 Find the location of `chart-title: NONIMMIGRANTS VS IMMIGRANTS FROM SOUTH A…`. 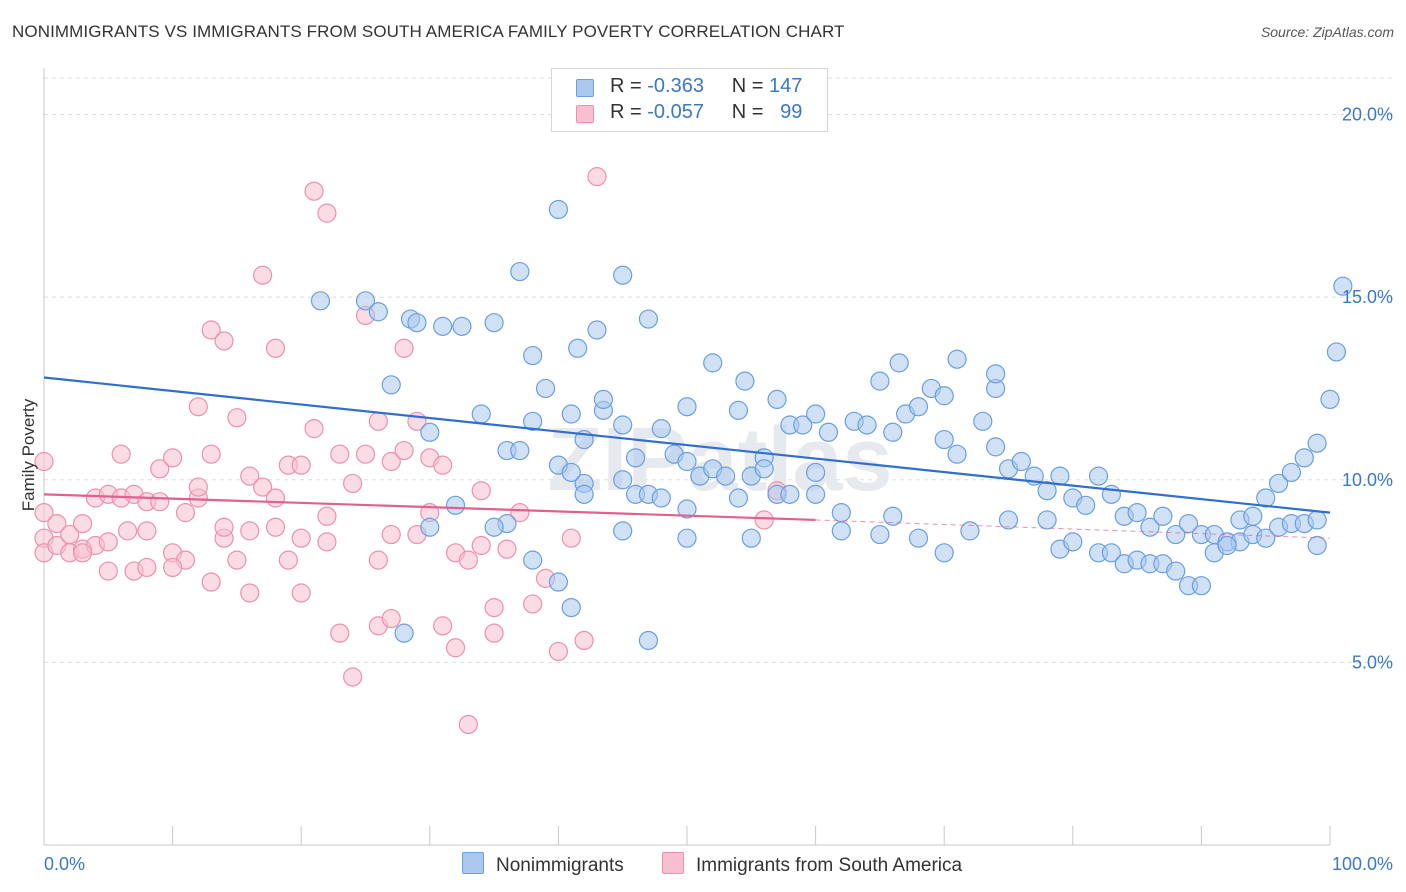

chart-title: NONIMMIGRANTS VS IMMIGRANTS FROM SOUTH A… is located at coordinates (428, 31).